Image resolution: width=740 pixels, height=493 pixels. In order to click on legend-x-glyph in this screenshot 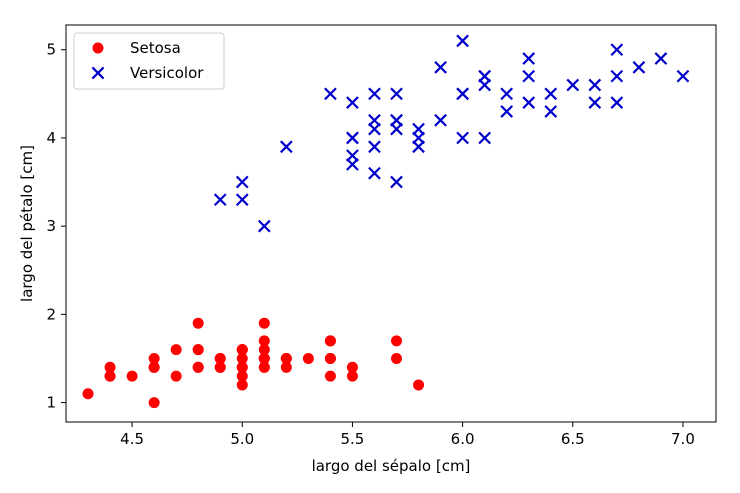, I will do `click(98, 73)`.